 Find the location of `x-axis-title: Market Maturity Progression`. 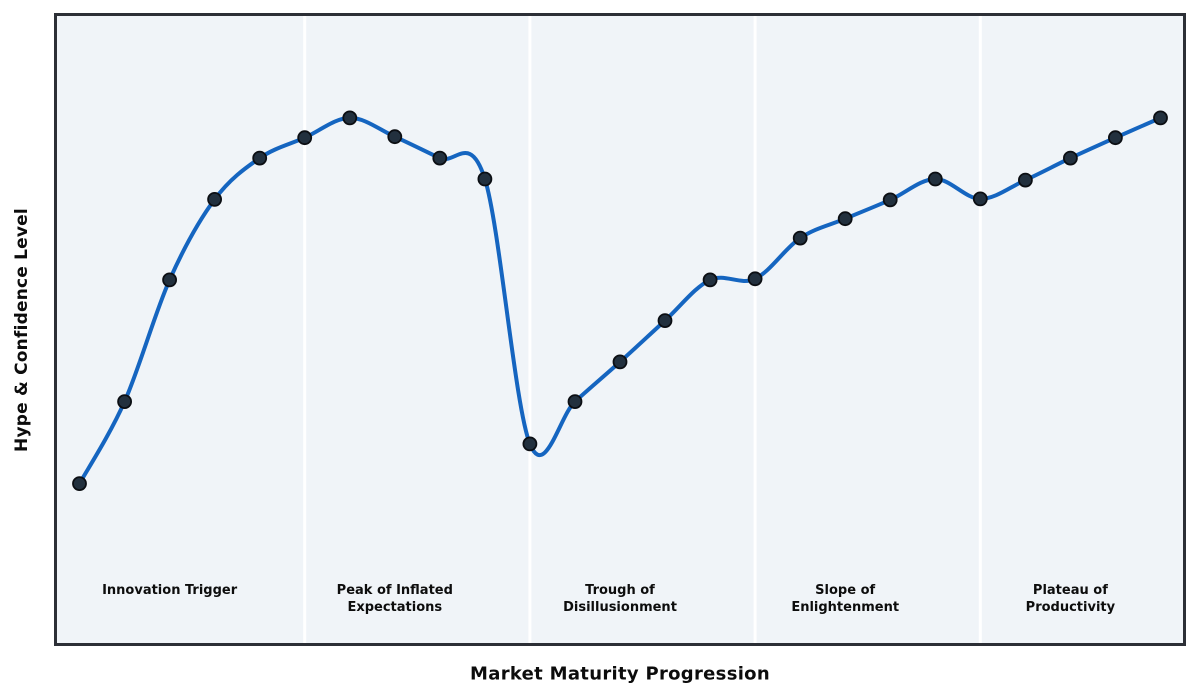

x-axis-title: Market Maturity Progression is located at coordinates (620, 674).